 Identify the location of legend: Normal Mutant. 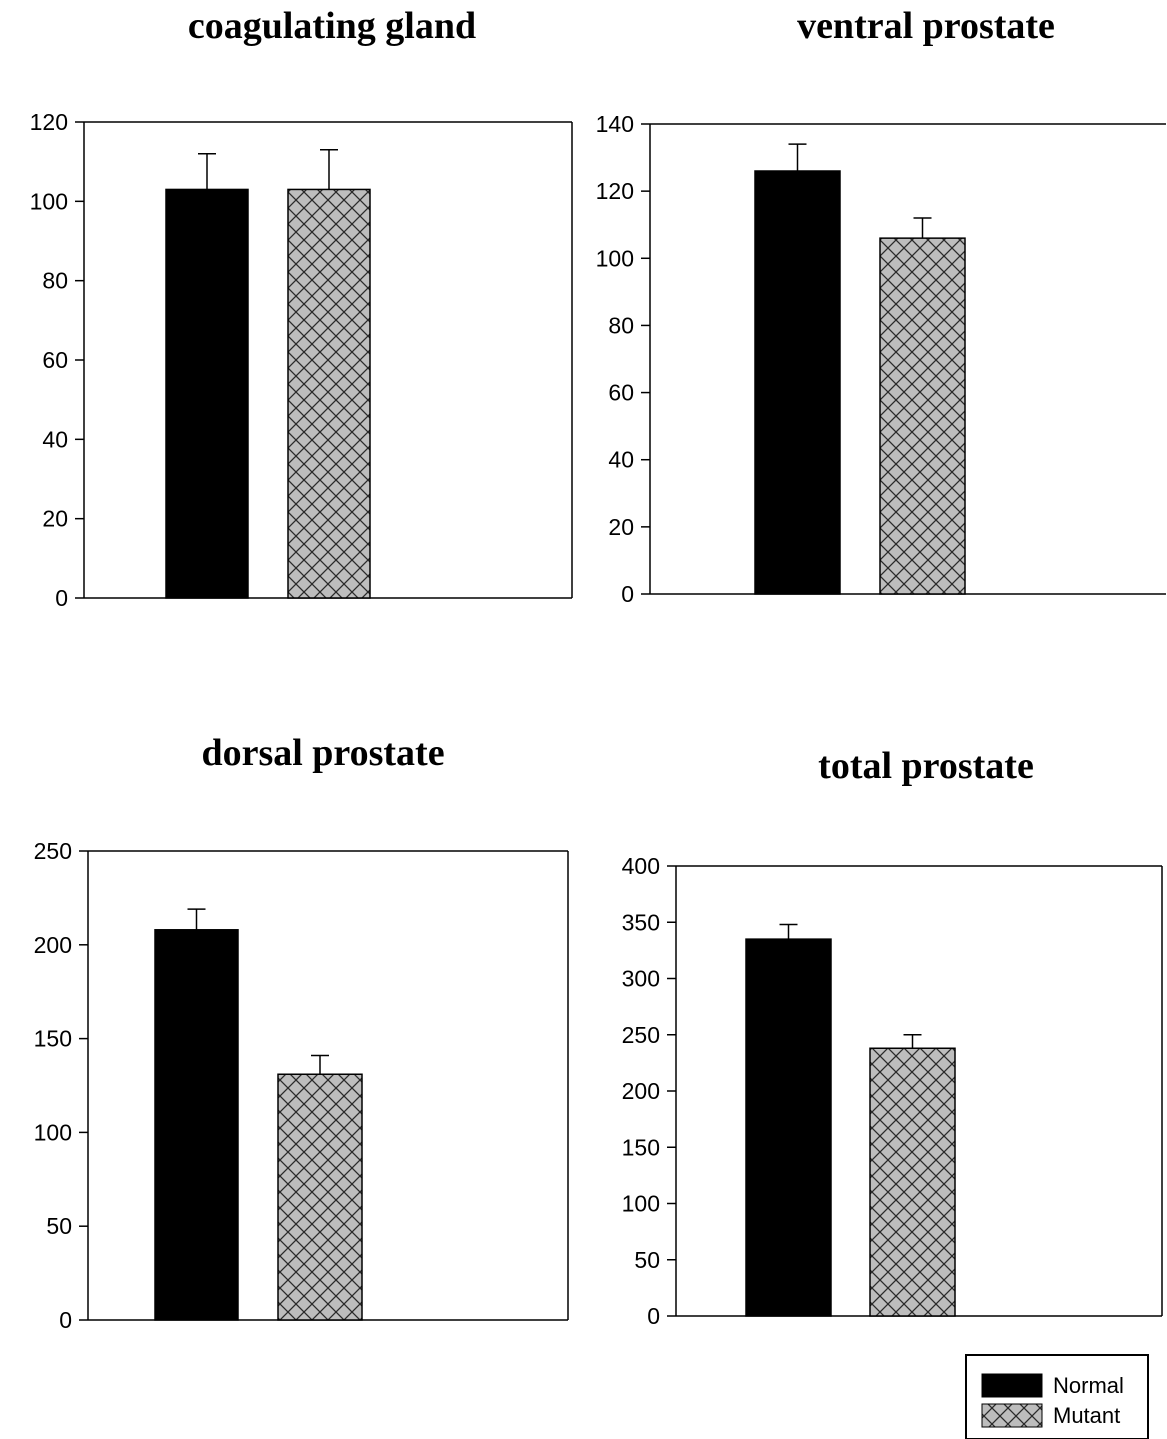
(1057, 1396).